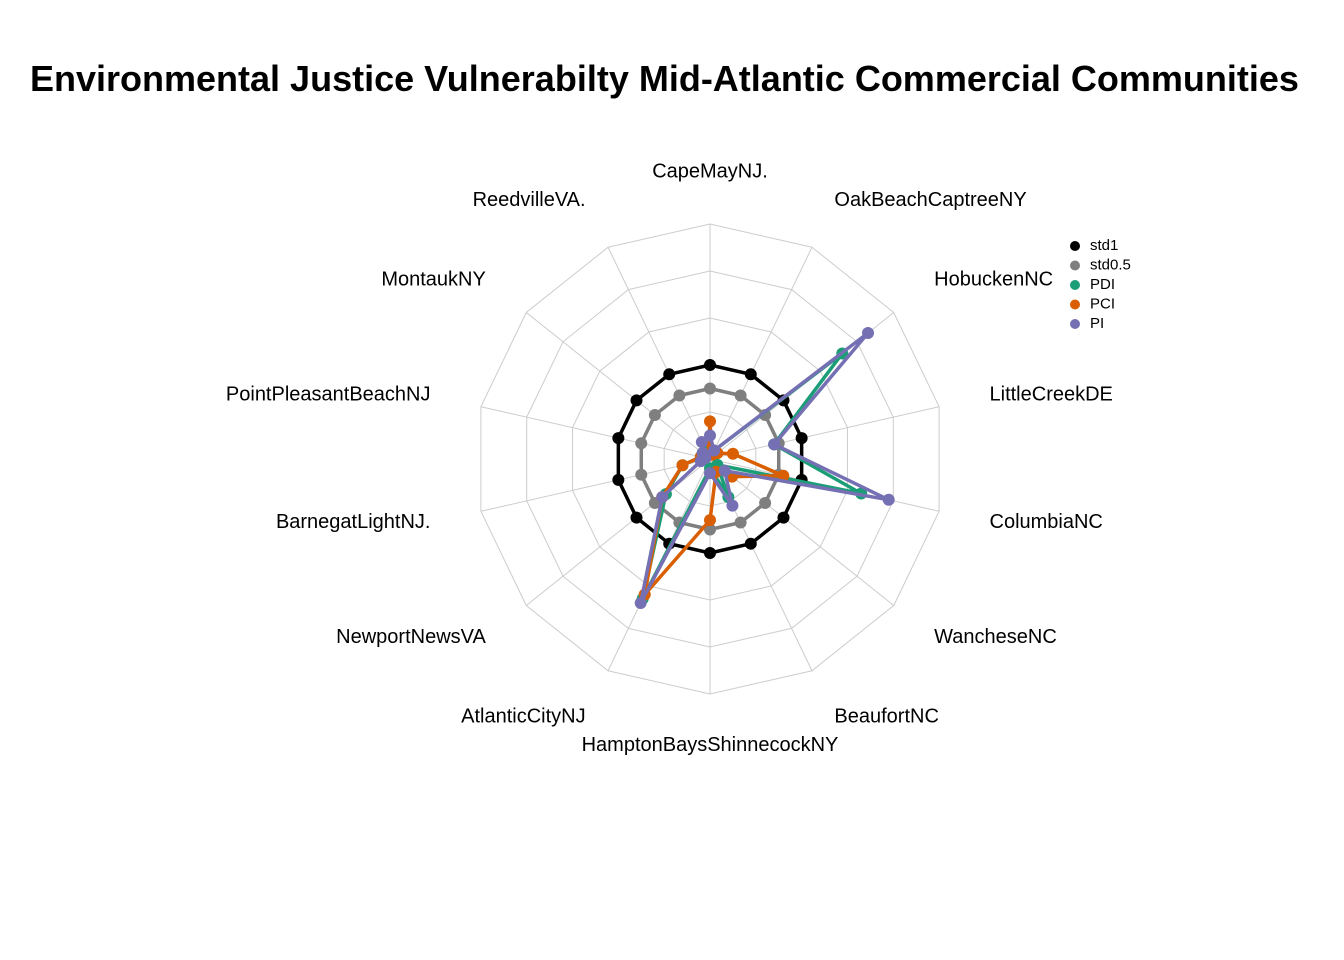 The image size is (1344, 960). What do you see at coordinates (930, 200) in the screenshot?
I see `axis-label: OakBeachCaptreeNY` at bounding box center [930, 200].